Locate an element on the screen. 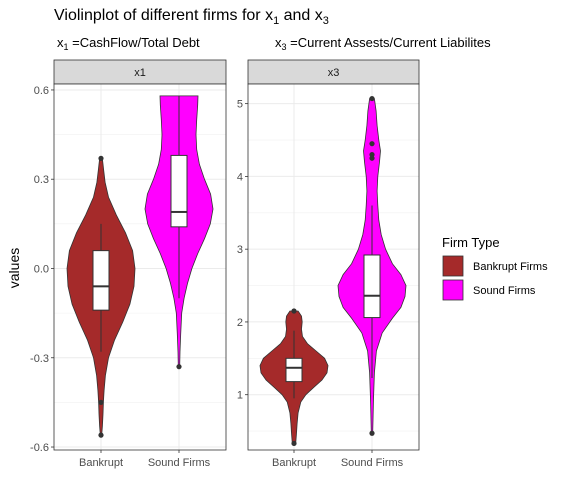  y-tick-label: 2 is located at coordinates (240, 323).